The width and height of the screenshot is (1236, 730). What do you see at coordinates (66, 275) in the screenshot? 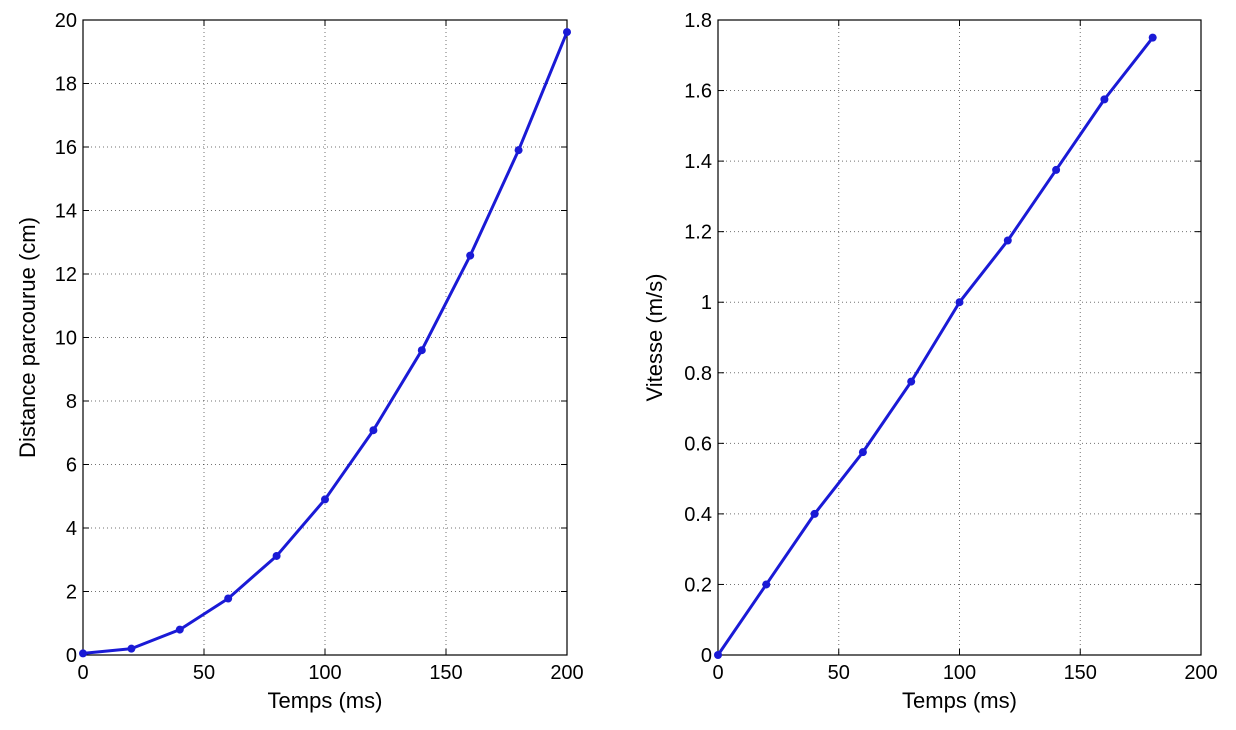
I see `y-tick-label: 12` at bounding box center [66, 275].